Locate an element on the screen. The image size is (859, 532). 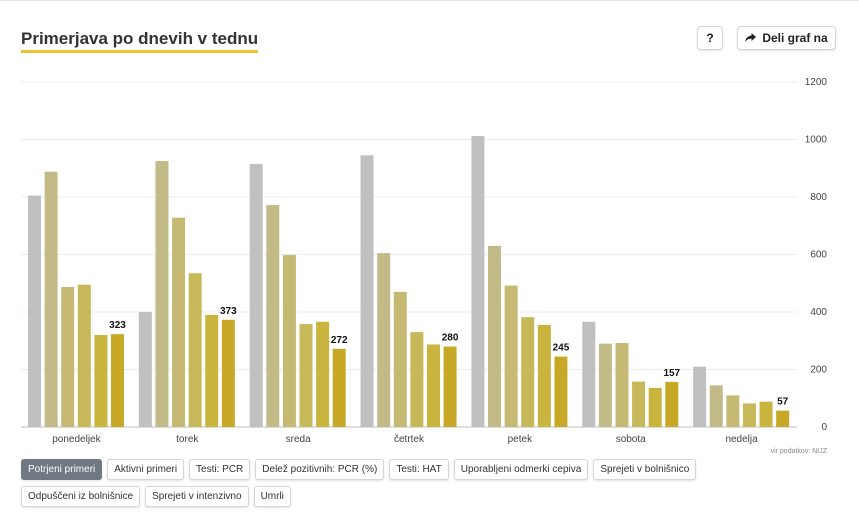
tab-8: Sprejeti v intenzivno is located at coordinates (197, 496).